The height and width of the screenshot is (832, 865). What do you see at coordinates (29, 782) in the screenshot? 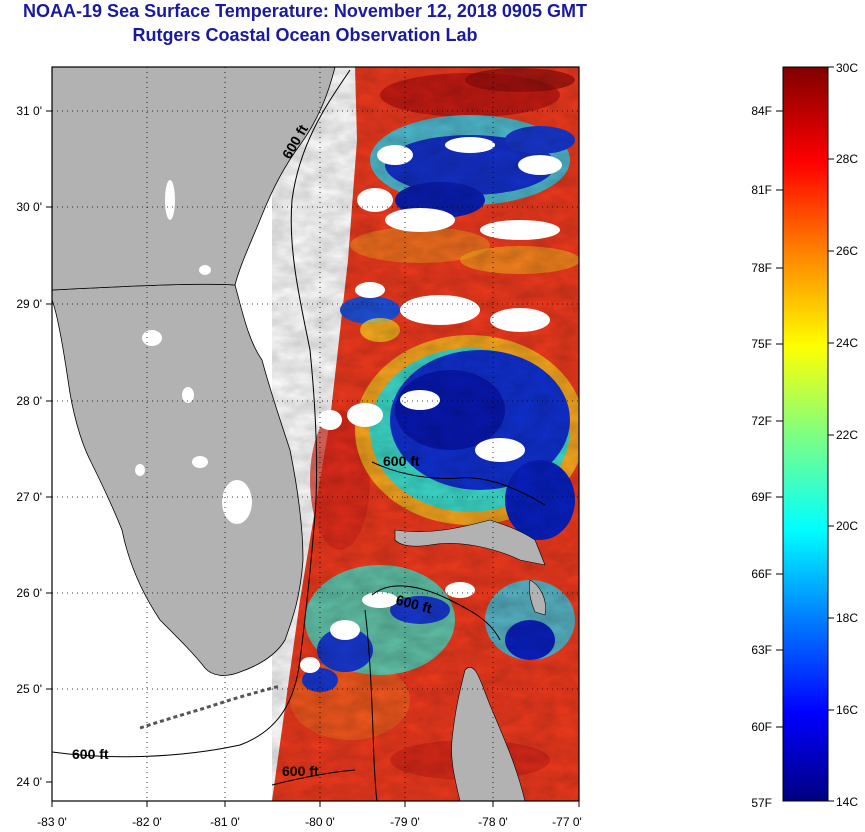
I see `y-tick-label: 24 0'` at bounding box center [29, 782].